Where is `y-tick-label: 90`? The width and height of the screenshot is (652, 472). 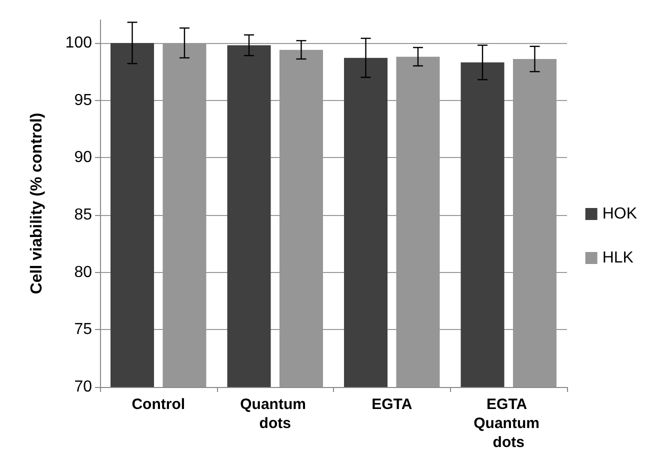 y-tick-label: 90 is located at coordinates (83, 157).